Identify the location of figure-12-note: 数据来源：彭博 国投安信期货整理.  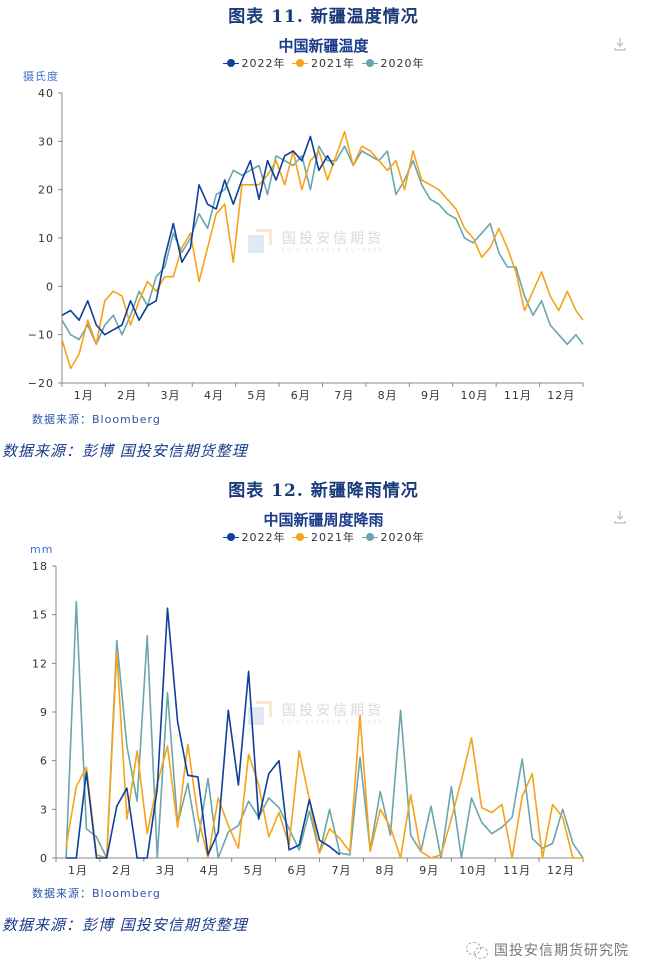
(125, 925).